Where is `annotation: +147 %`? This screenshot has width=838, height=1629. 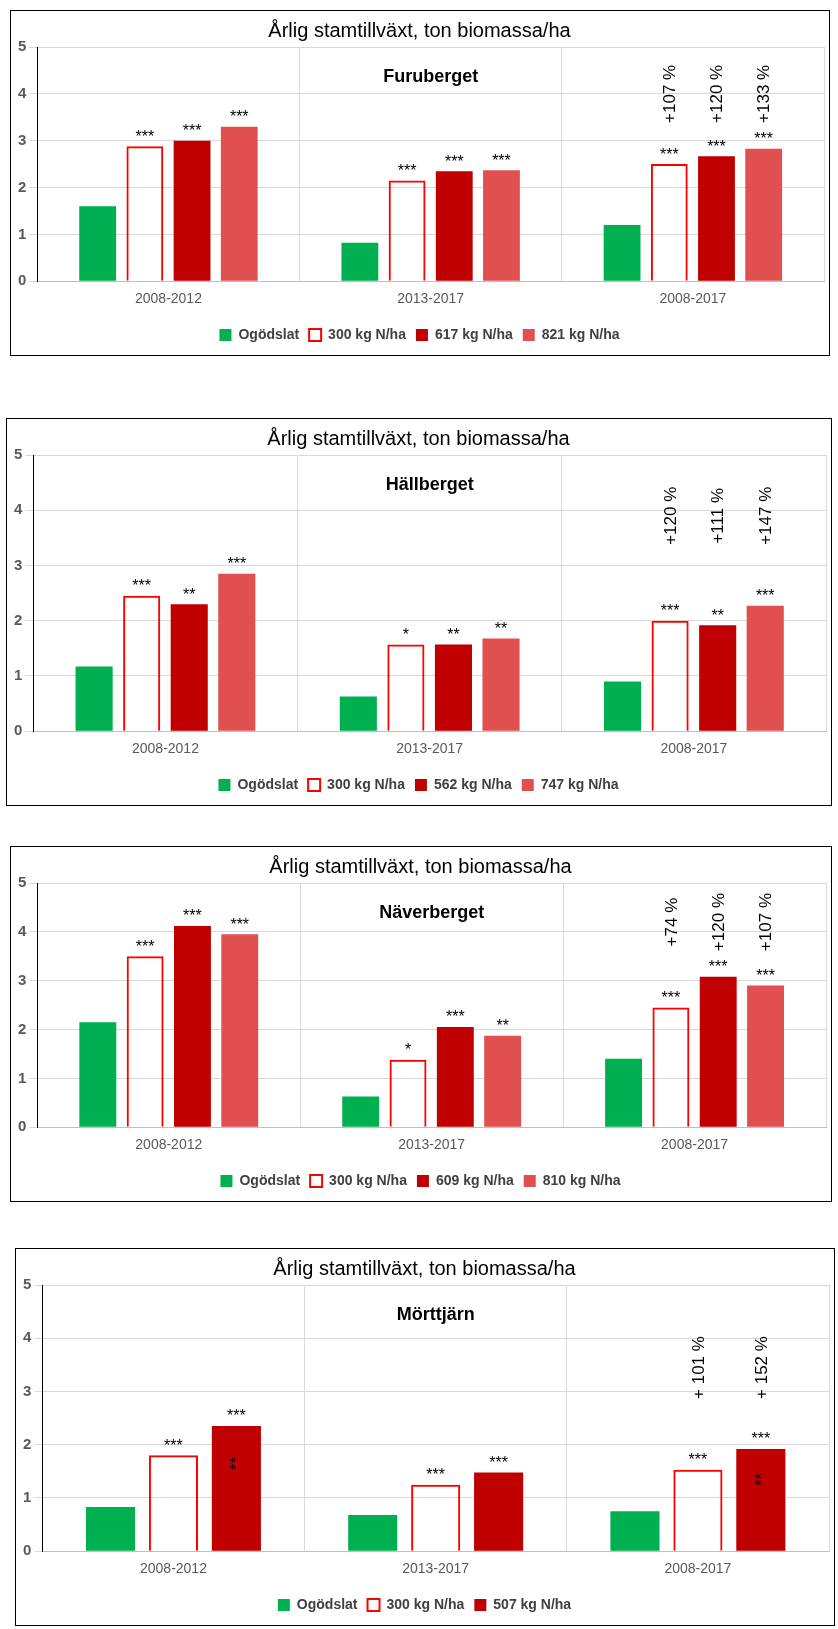 annotation: +147 % is located at coordinates (765, 515).